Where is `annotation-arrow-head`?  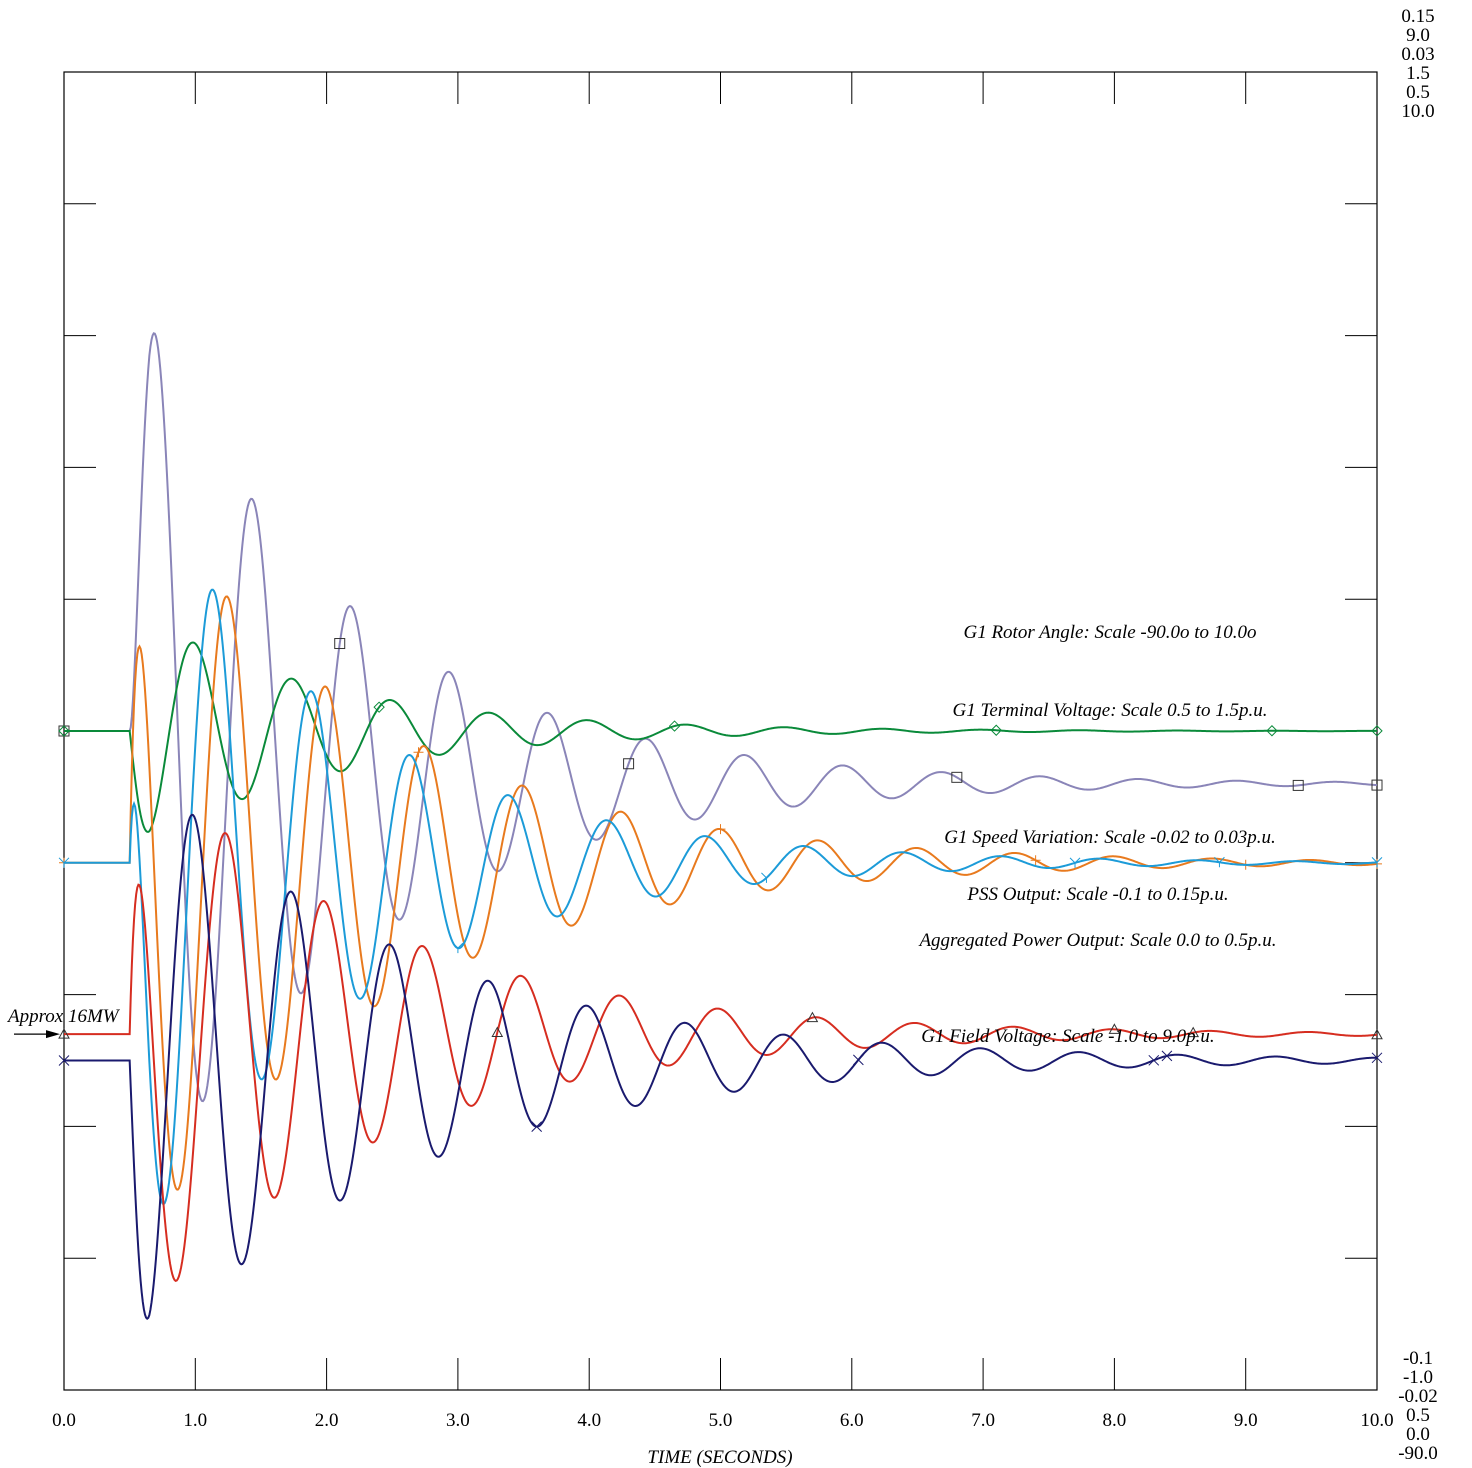 annotation-arrow-head is located at coordinates (53, 1034).